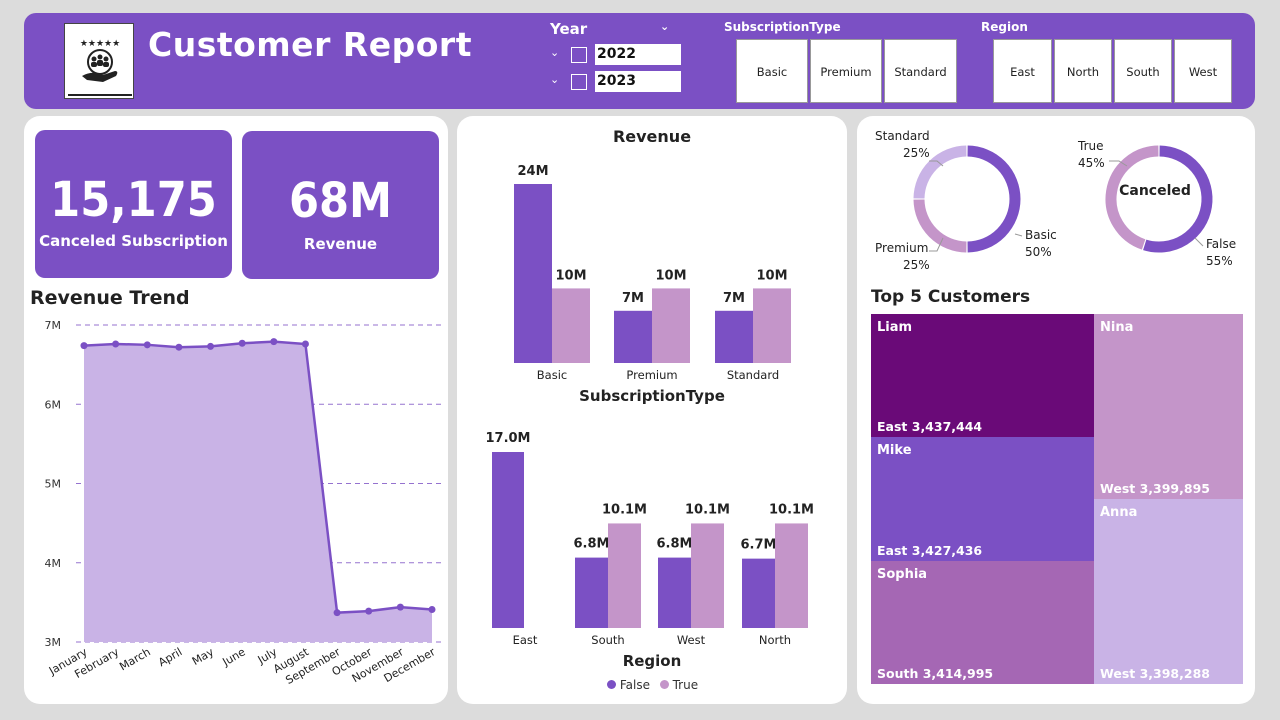 The width and height of the screenshot is (1280, 720). I want to click on category-label: North, so click(775, 640).